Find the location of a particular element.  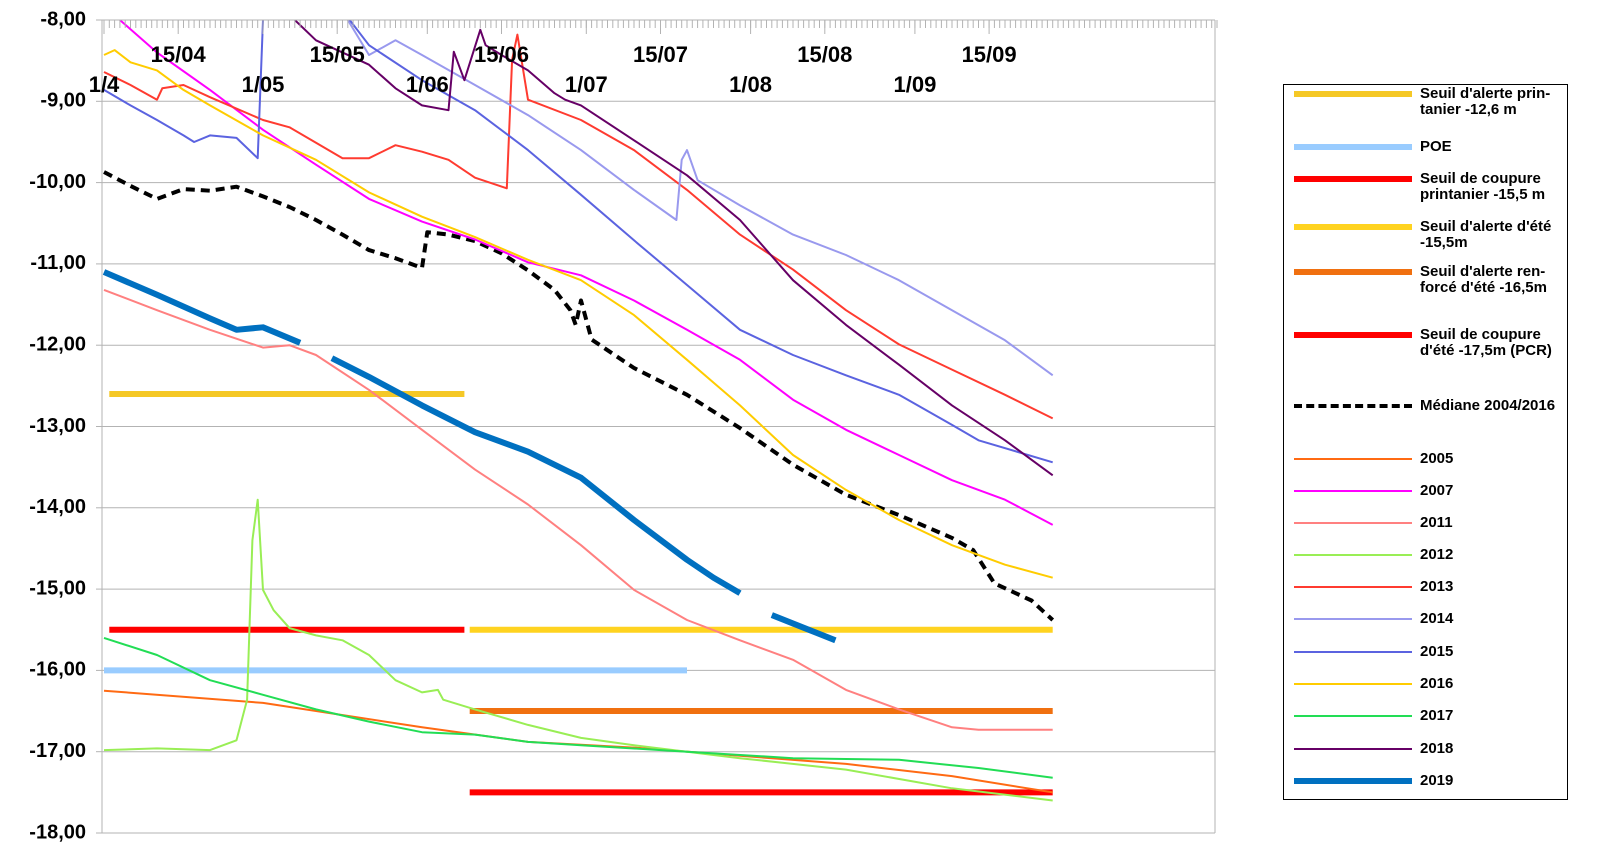

legend-label: 2012 is located at coordinates (1437, 554).